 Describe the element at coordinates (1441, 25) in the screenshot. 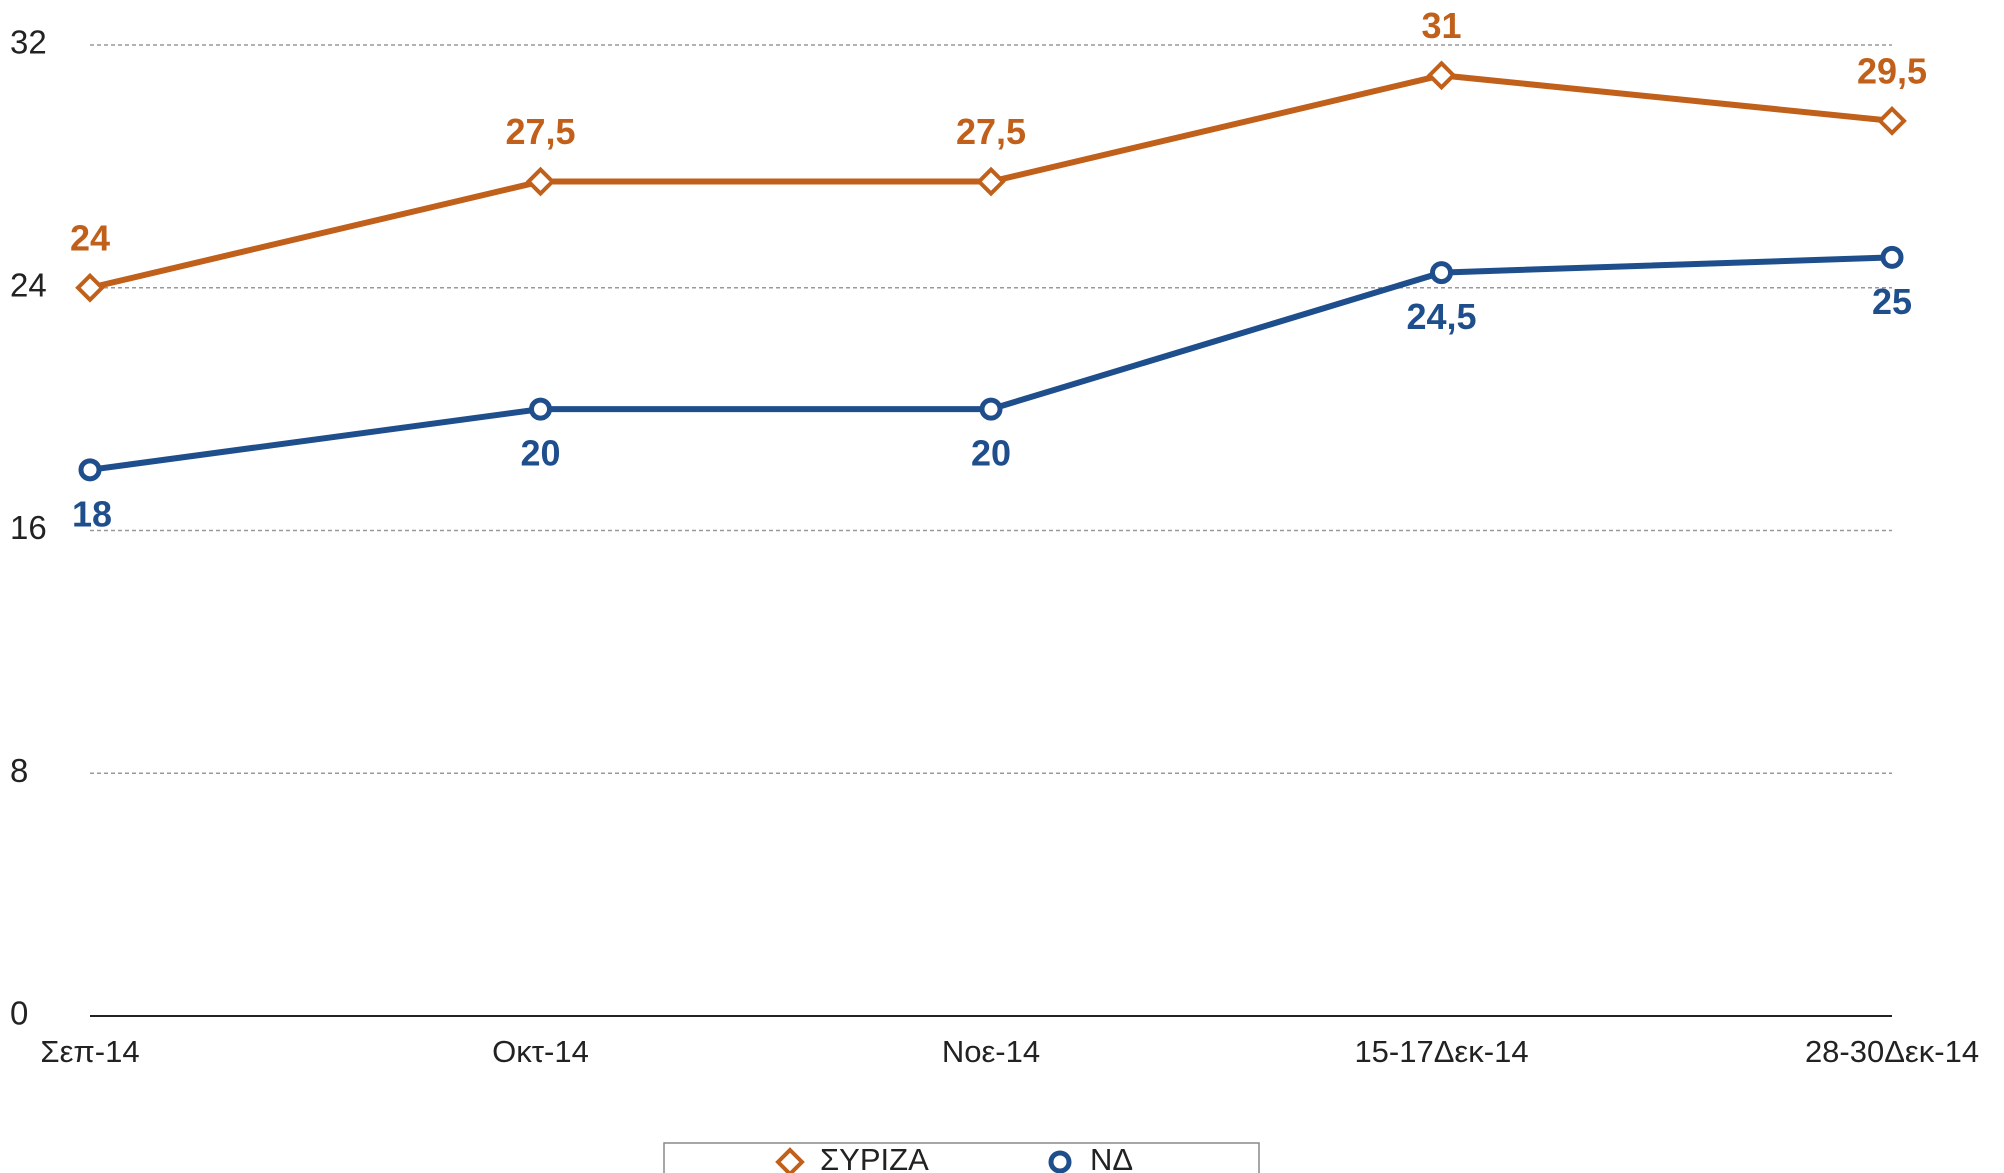

I see `data-label: 31` at that location.